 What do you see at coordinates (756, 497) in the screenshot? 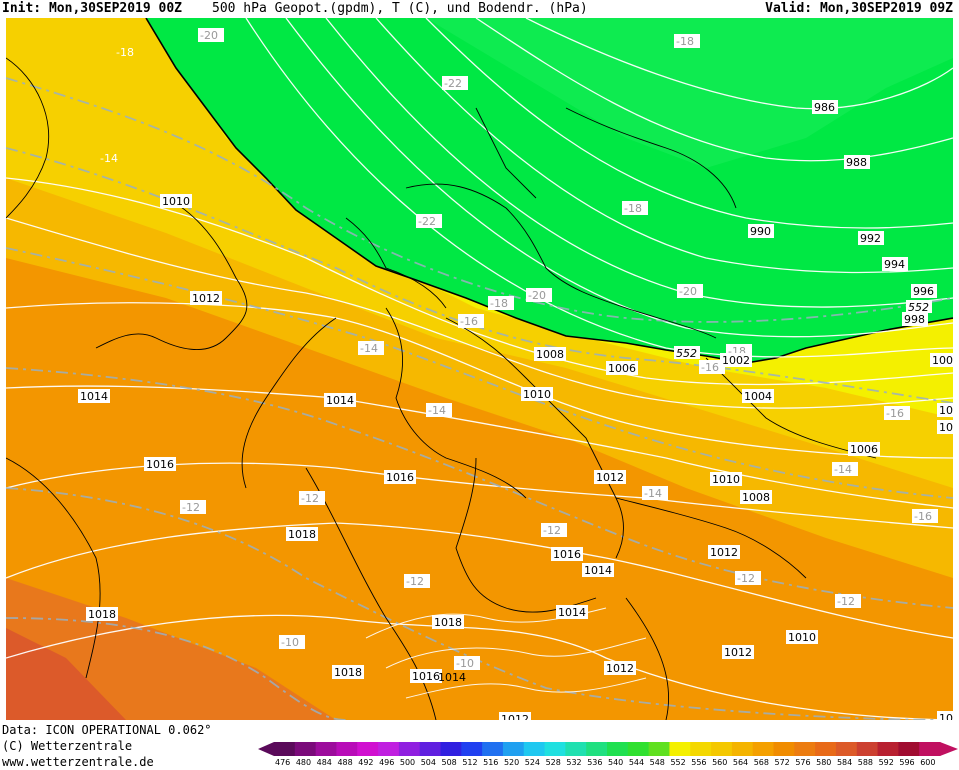
I see `pressure-label: 1008` at bounding box center [756, 497].